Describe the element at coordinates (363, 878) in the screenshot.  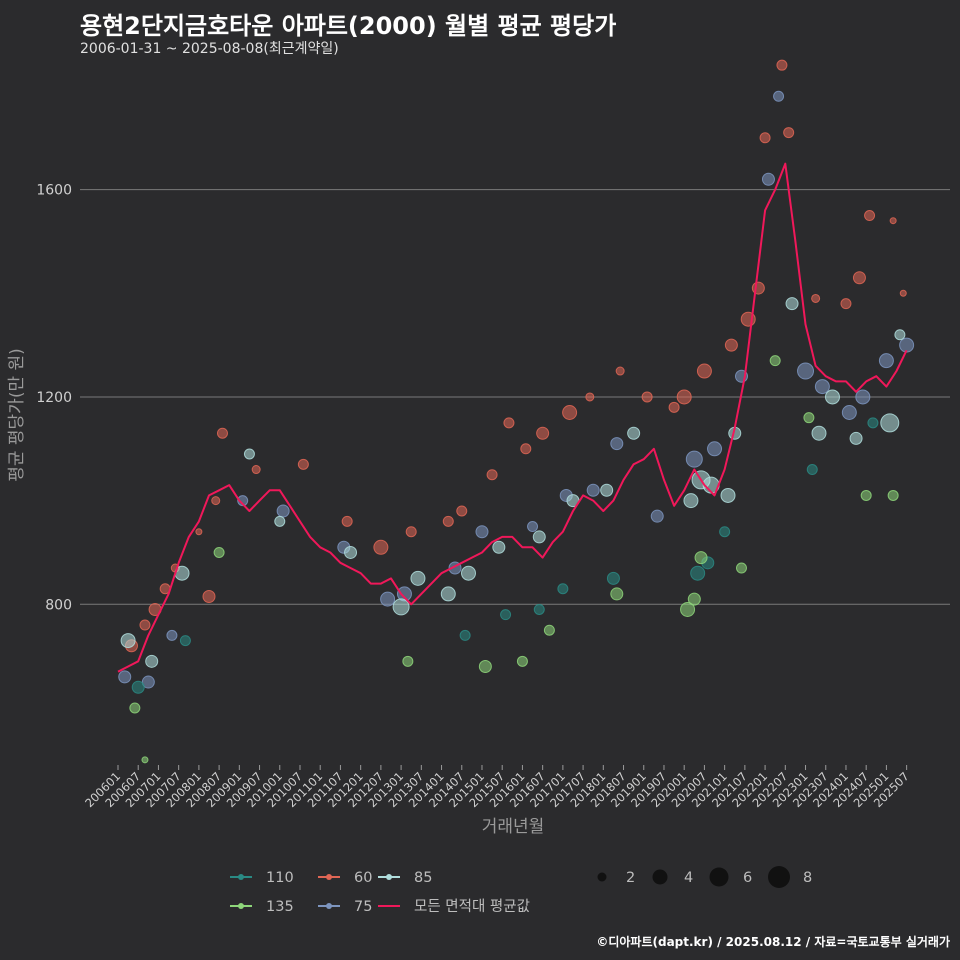
I see `legend-label: 60` at that location.